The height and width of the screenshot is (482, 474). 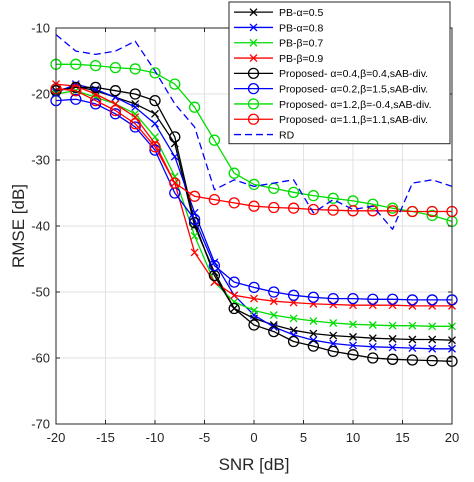 What do you see at coordinates (205, 437) in the screenshot?
I see `x-tick-label: -5` at bounding box center [205, 437].